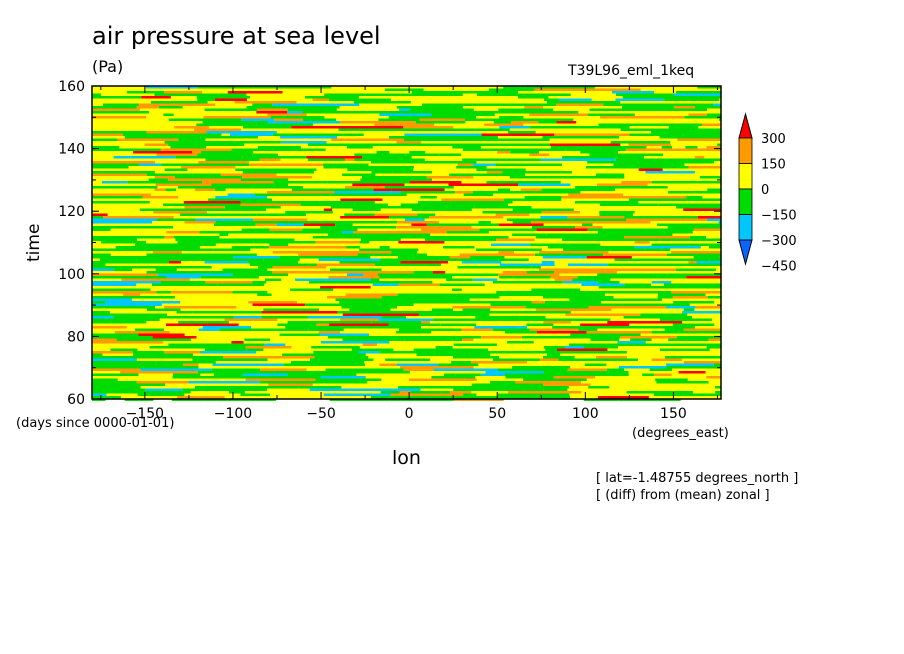 The height and width of the screenshot is (654, 904). I want to click on colorbar-bin, so click(745, 150).